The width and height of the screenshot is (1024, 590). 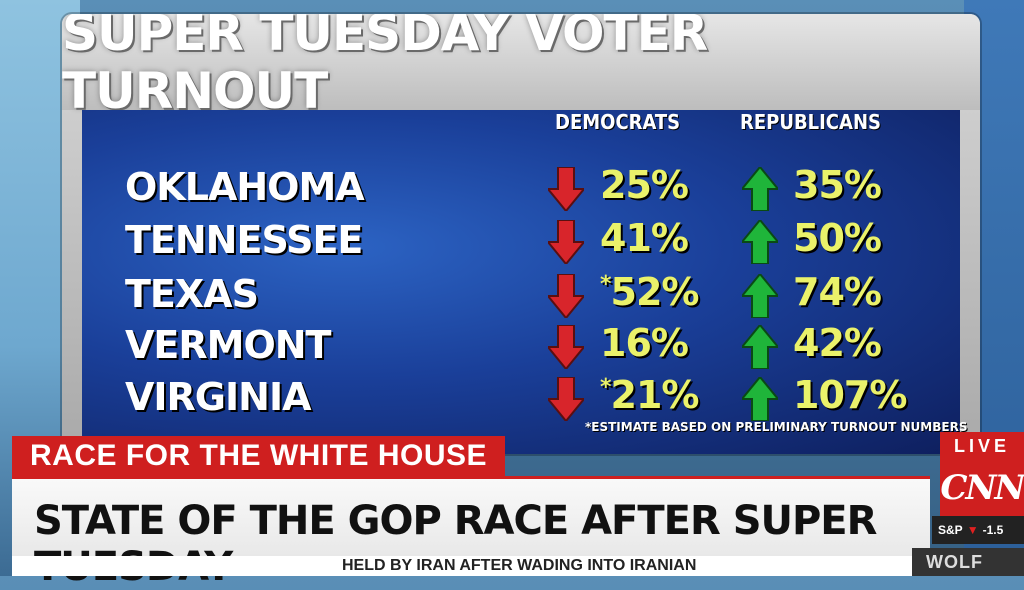 I want to click on cnn-logo: CNN, so click(x=982, y=488).